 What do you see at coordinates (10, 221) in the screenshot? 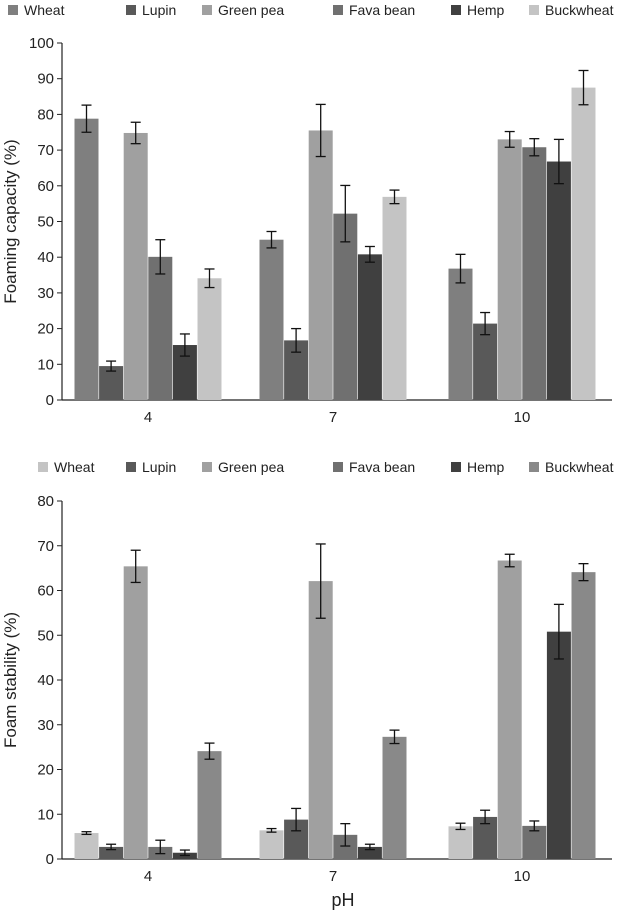
I see `y-axis-label: Foaming capacity (%)` at bounding box center [10, 221].